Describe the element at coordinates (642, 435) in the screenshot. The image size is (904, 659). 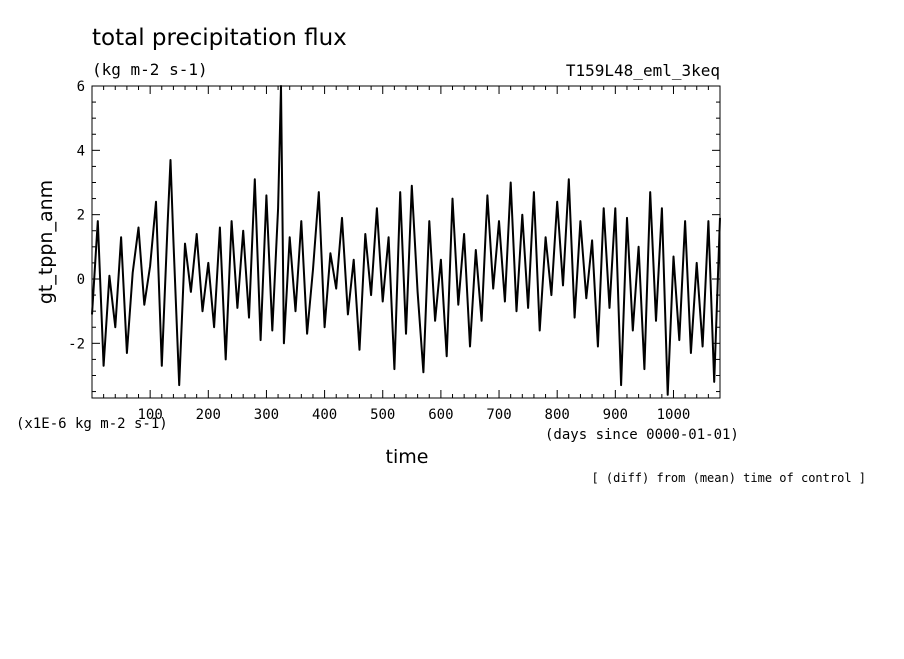
I see `x-units-label: (days since 0000-01-01)` at that location.